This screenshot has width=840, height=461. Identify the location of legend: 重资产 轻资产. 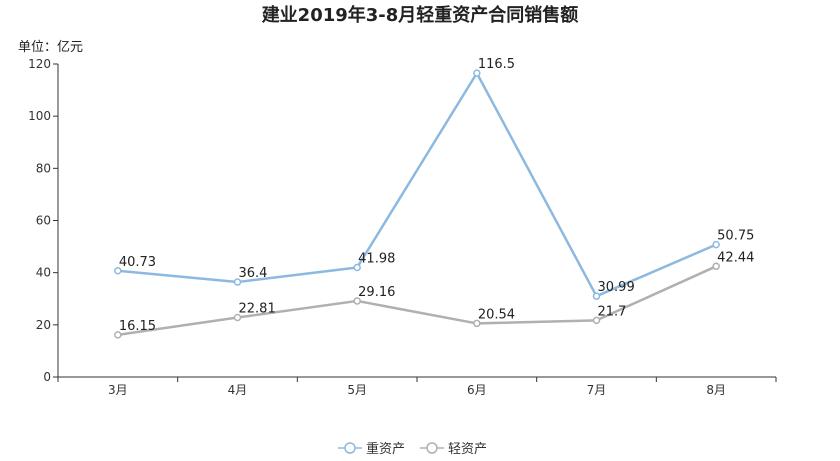
(412, 449).